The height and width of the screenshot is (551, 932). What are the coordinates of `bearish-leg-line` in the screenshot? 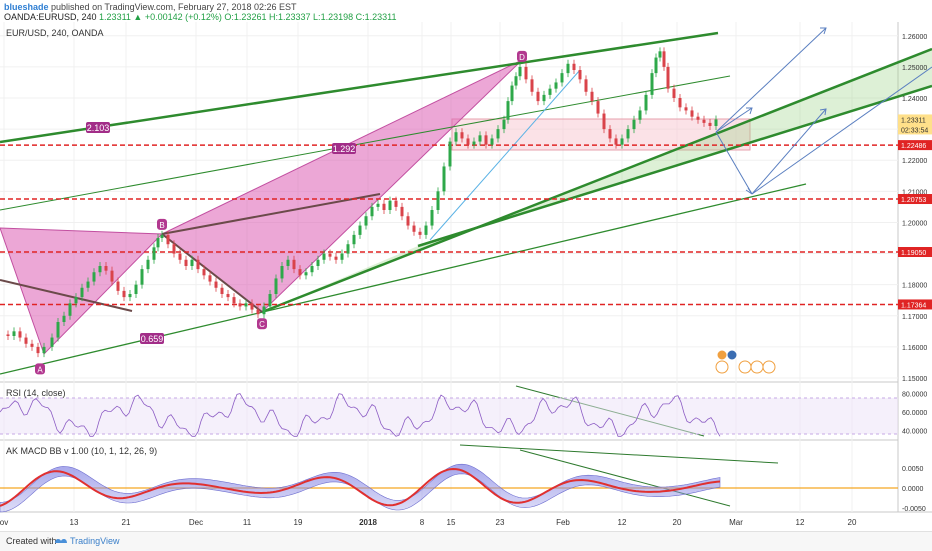 It's located at (66, 295).